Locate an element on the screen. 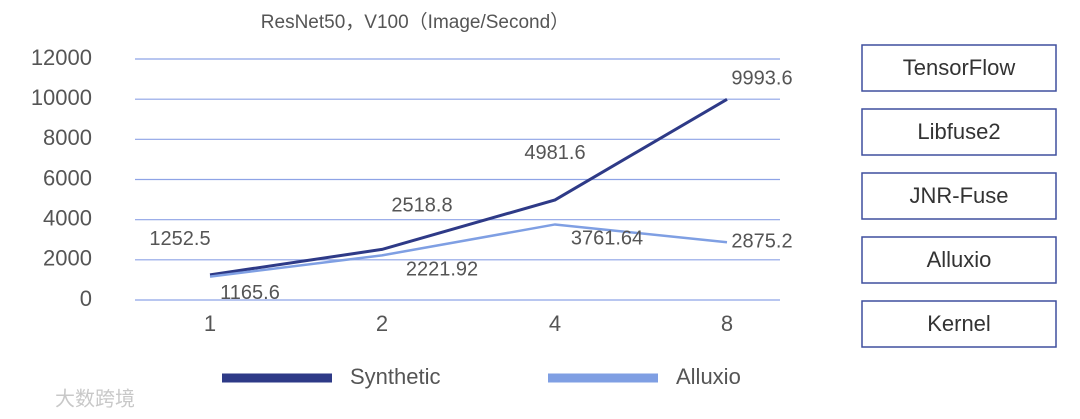 The height and width of the screenshot is (419, 1080). data-label: 3761.64 is located at coordinates (607, 239).